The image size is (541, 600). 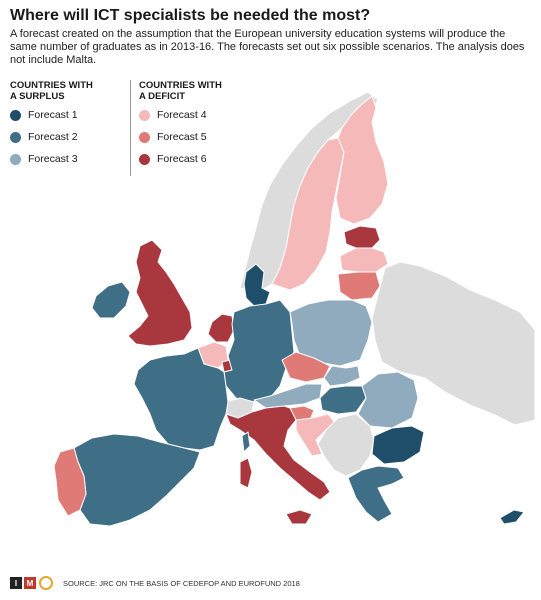 I want to click on legend-label: Forecast 4, so click(x=182, y=115).